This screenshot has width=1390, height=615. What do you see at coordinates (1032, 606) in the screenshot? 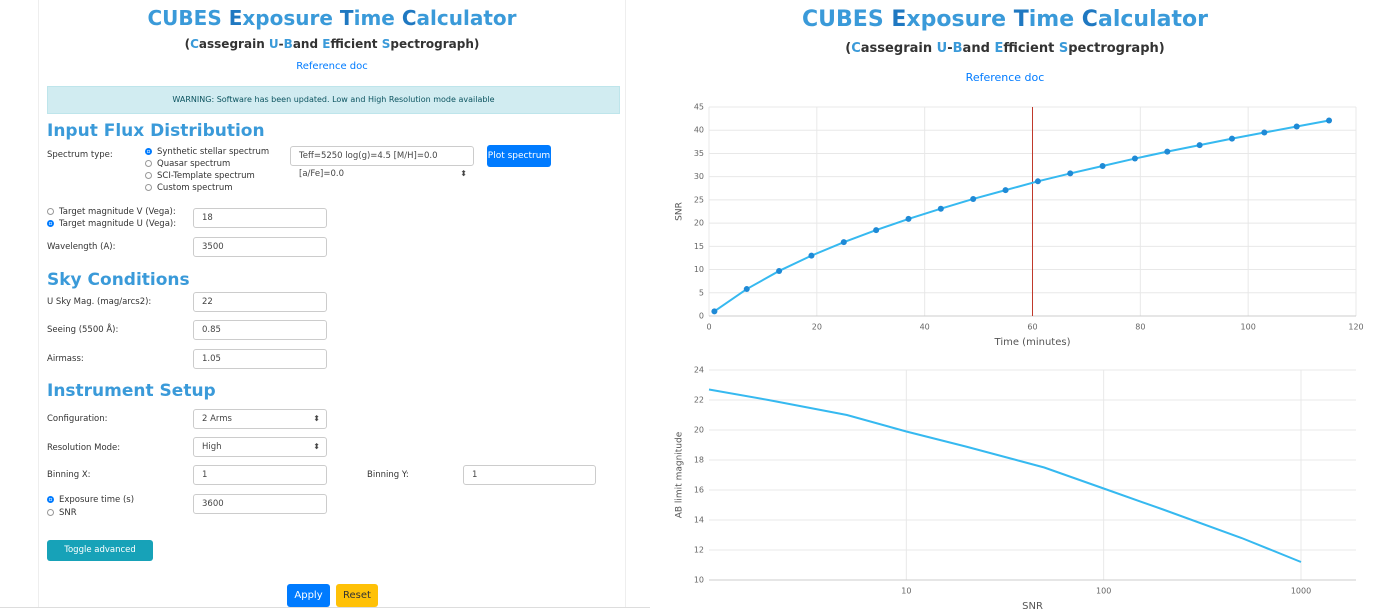
I see `x-axis-label: SNR` at bounding box center [1032, 606].